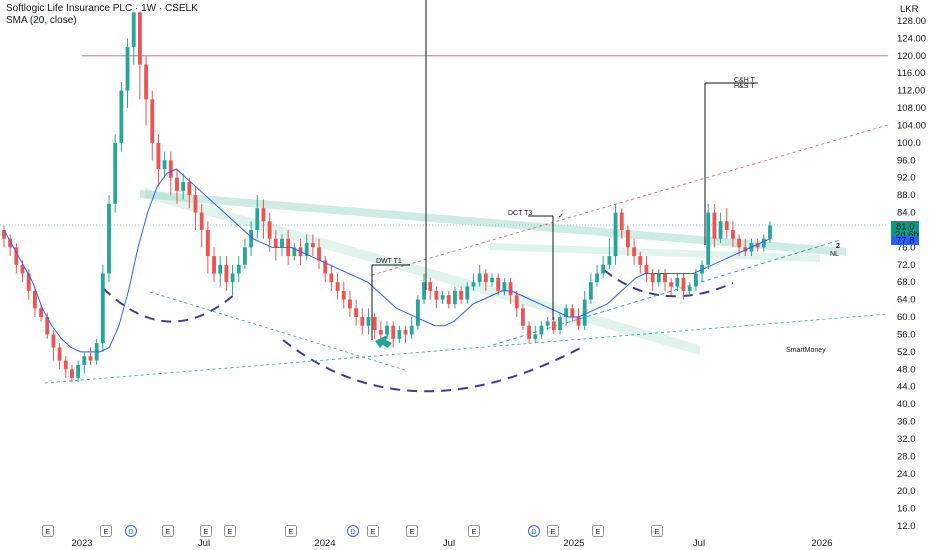 Image resolution: width=932 pixels, height=550 pixels. What do you see at coordinates (834, 254) in the screenshot?
I see `neckline-label: NL` at bounding box center [834, 254].